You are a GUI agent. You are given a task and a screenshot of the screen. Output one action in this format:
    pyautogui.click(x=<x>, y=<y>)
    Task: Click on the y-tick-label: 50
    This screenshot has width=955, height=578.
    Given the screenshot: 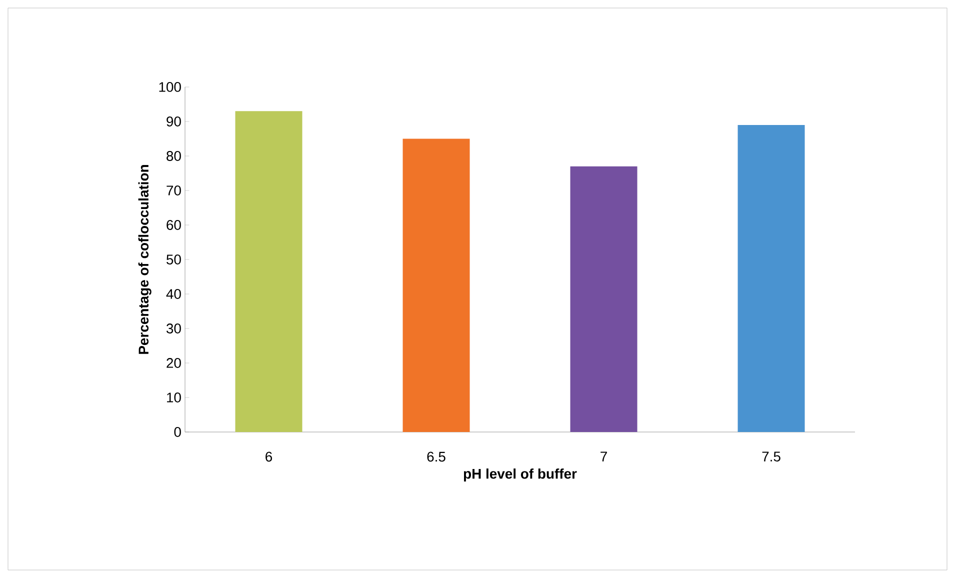 What is the action you would take?
    pyautogui.click(x=173, y=259)
    